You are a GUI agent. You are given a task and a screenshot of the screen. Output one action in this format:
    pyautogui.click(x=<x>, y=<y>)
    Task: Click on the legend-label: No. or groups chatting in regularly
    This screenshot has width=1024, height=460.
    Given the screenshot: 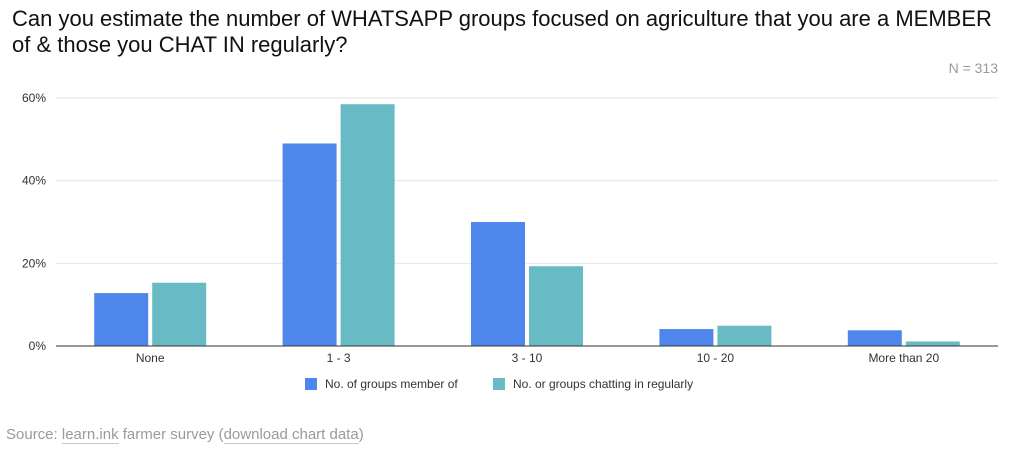 What is the action you would take?
    pyautogui.click(x=603, y=384)
    